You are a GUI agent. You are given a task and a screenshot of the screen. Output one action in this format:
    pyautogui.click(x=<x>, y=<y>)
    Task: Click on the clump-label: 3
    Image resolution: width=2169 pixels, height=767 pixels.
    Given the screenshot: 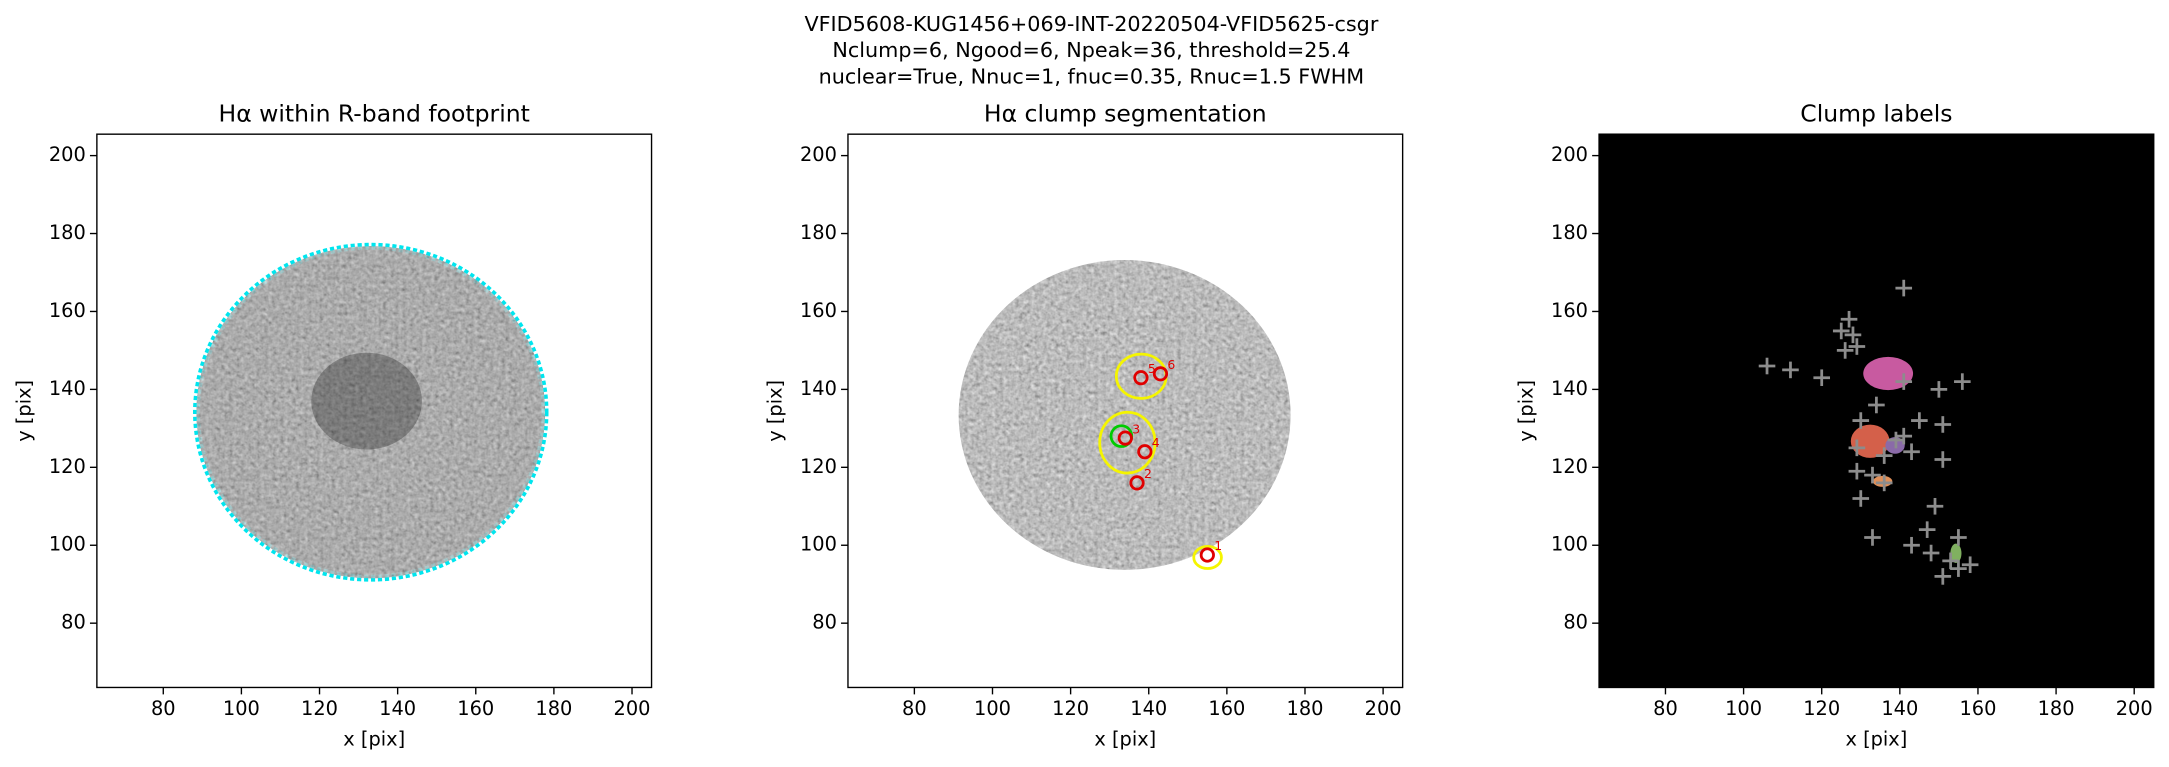 What is the action you would take?
    pyautogui.click(x=1136, y=428)
    